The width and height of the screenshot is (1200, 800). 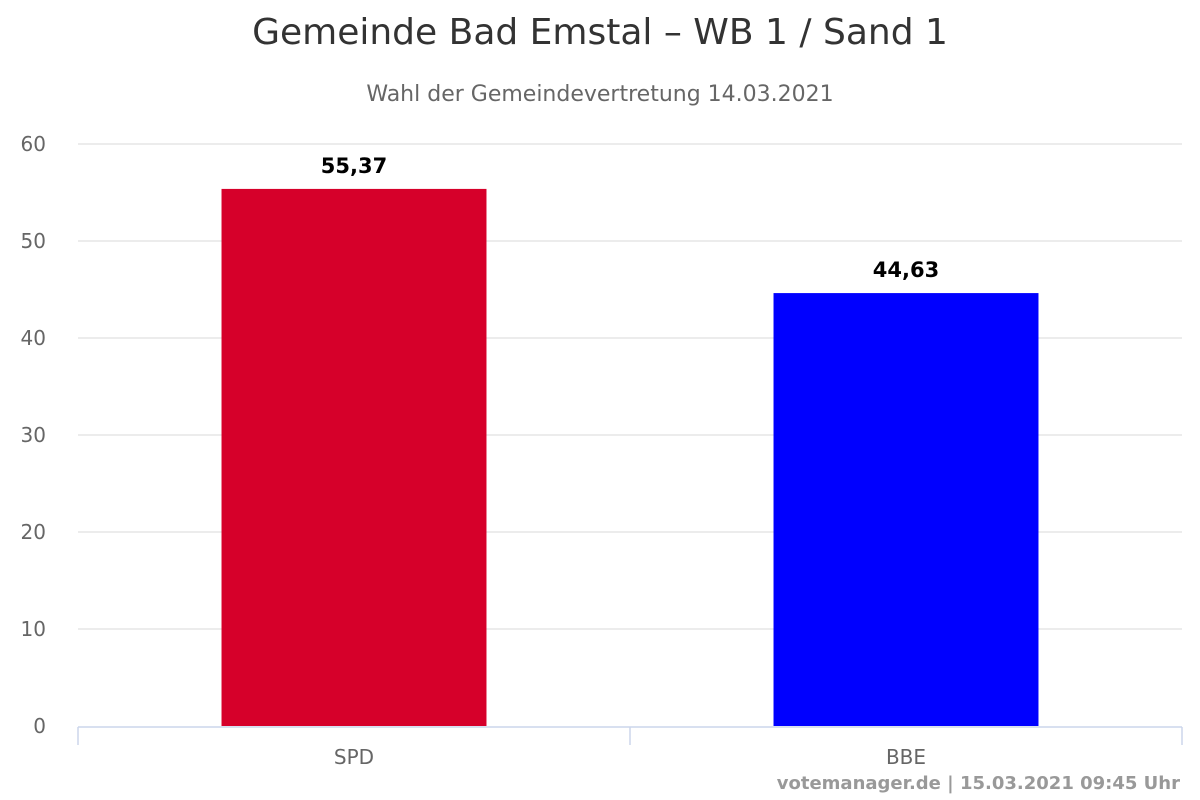 What do you see at coordinates (33, 144) in the screenshot?
I see `y-tick-label: 60` at bounding box center [33, 144].